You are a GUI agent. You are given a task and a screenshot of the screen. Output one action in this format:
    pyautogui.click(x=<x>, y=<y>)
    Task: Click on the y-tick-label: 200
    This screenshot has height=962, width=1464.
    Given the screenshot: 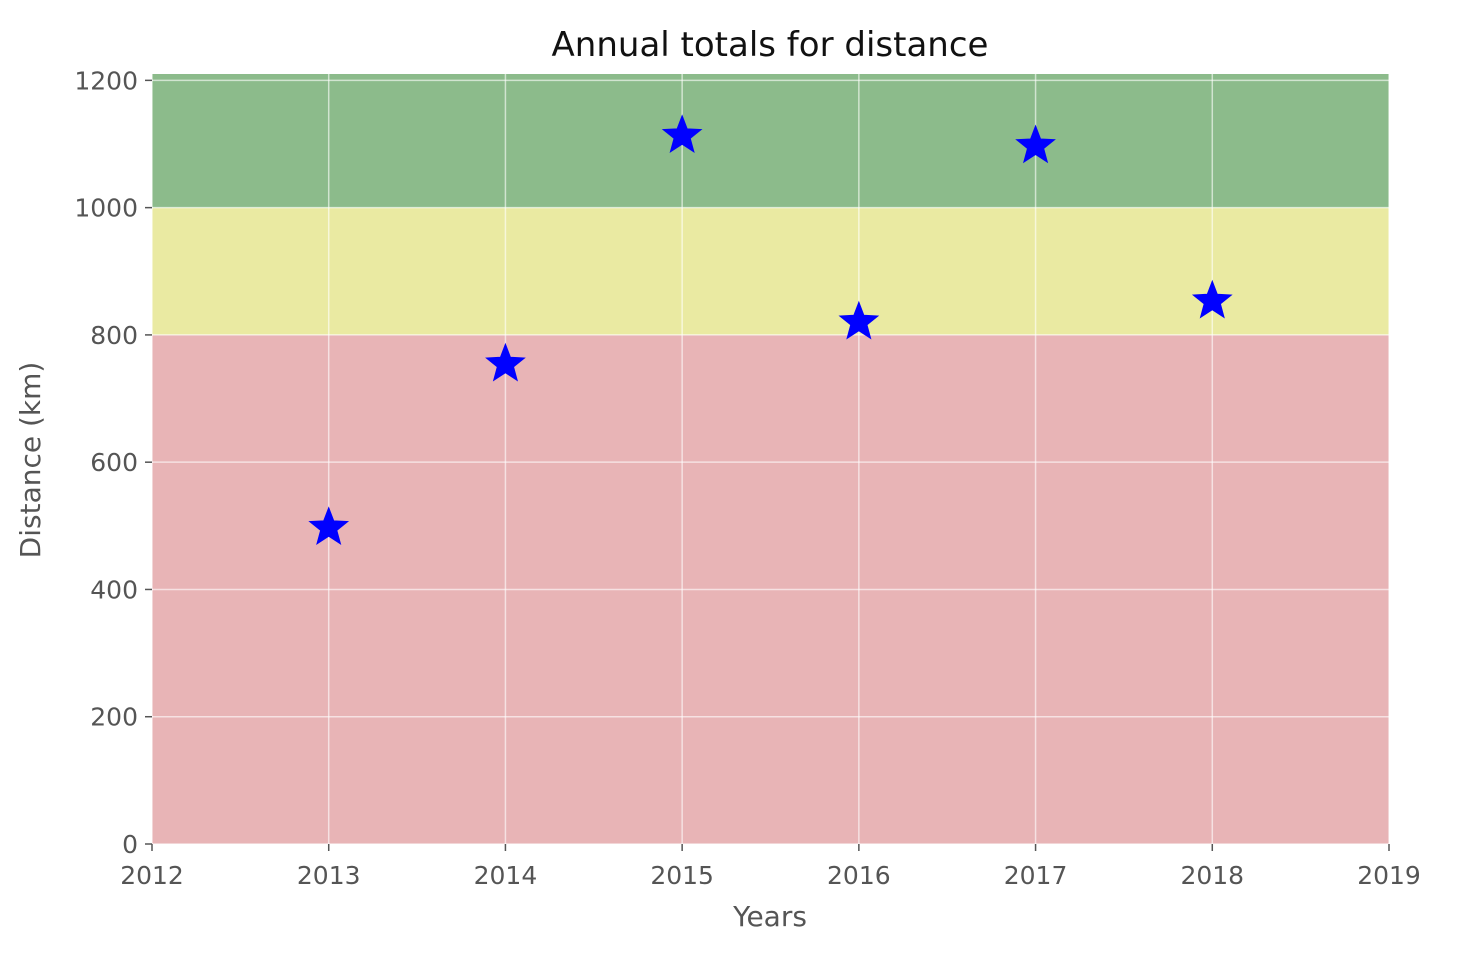 What is the action you would take?
    pyautogui.click(x=114, y=717)
    